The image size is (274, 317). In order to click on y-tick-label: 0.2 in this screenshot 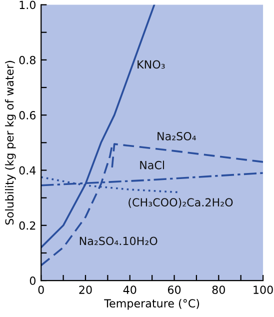, I will do `click(27, 225)`.